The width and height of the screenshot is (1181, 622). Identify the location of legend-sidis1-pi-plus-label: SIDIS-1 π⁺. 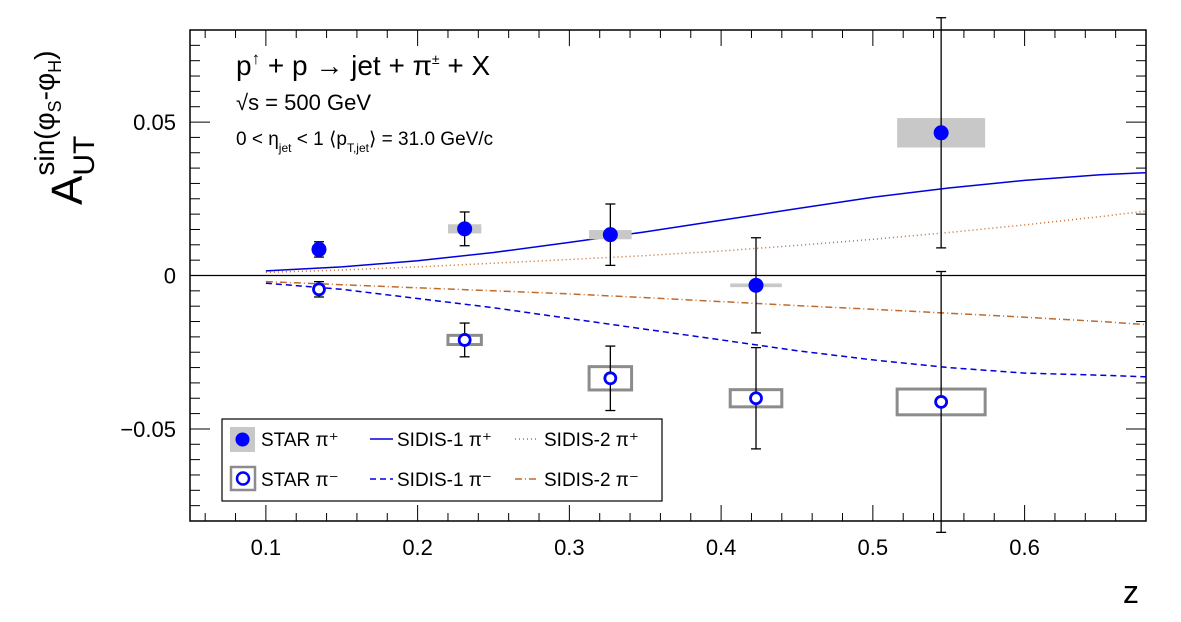
(444, 440).